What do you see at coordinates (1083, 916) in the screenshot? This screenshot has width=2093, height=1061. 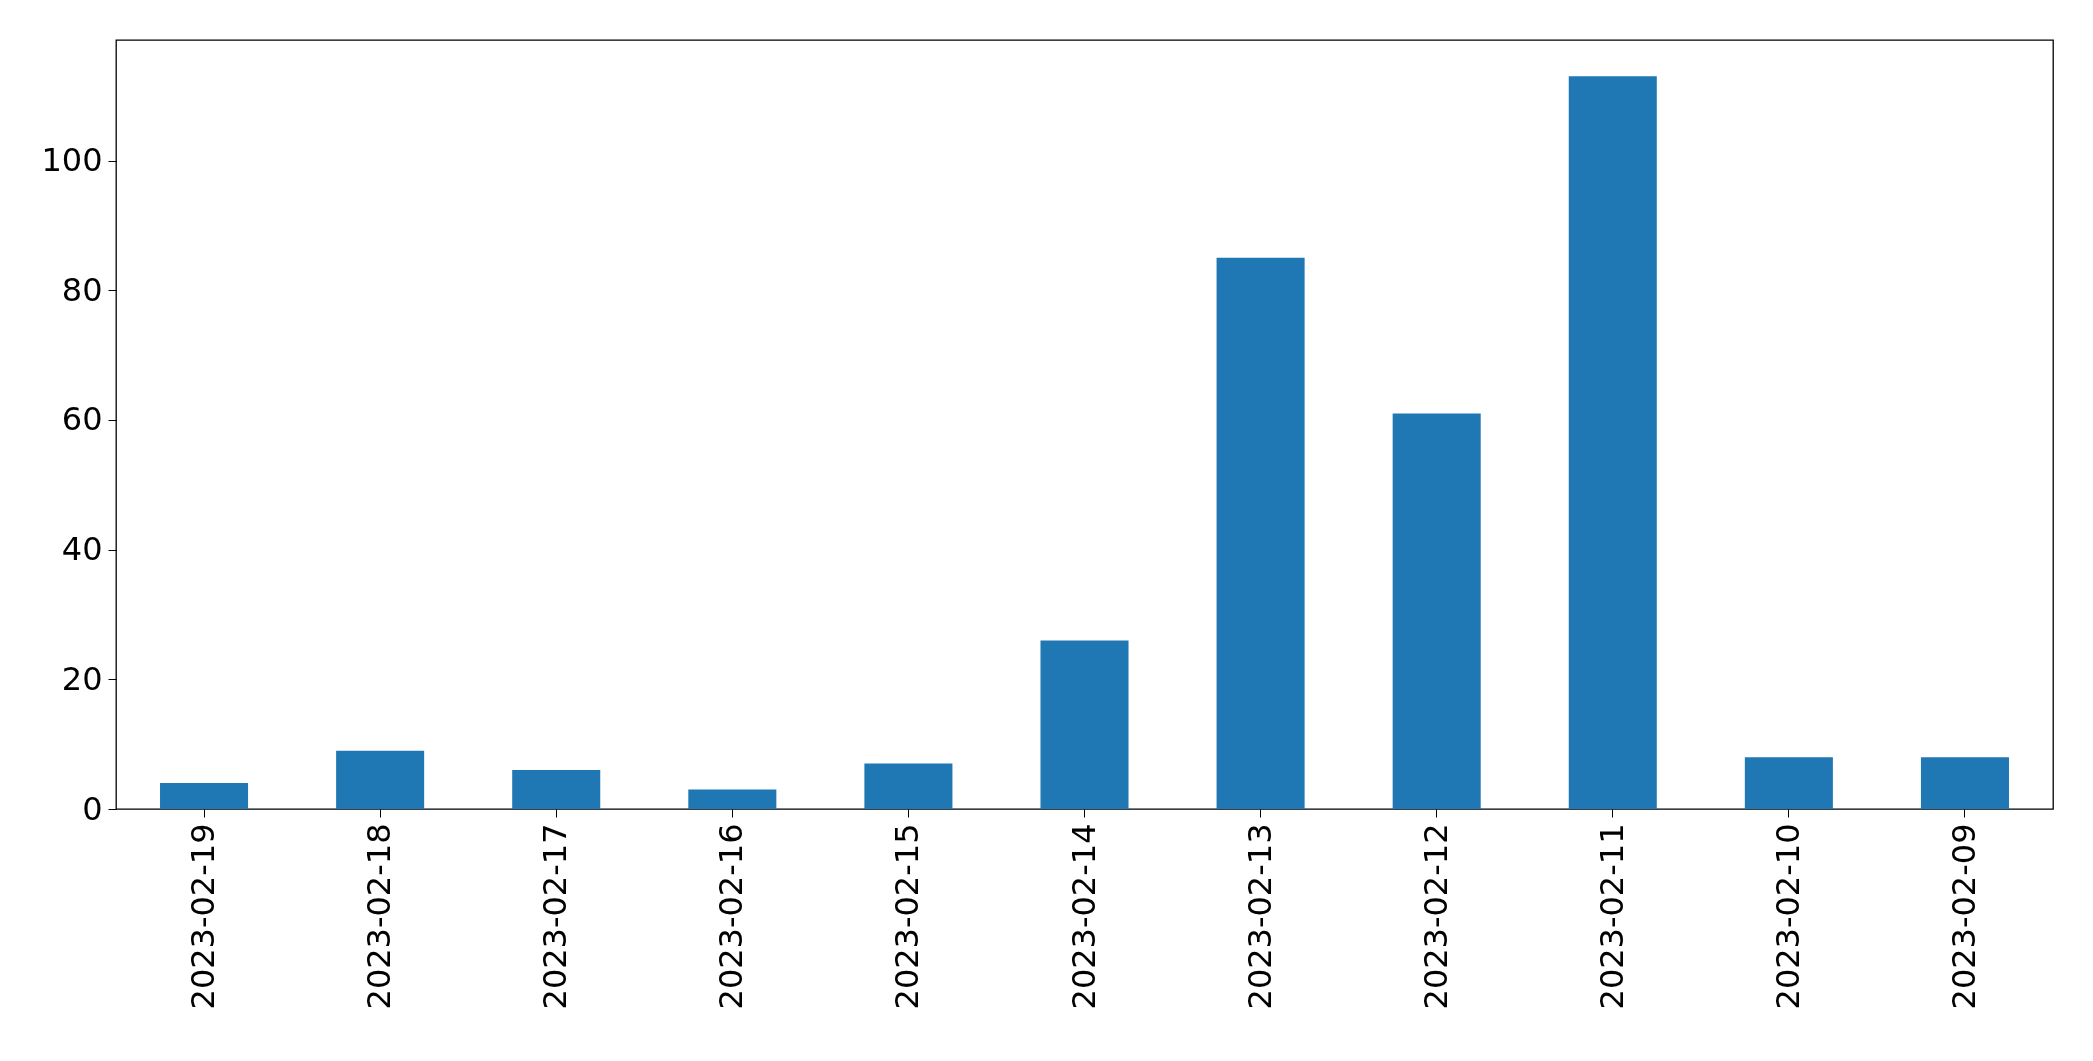 I see `x-tick-label: 2023-02-14` at bounding box center [1083, 916].